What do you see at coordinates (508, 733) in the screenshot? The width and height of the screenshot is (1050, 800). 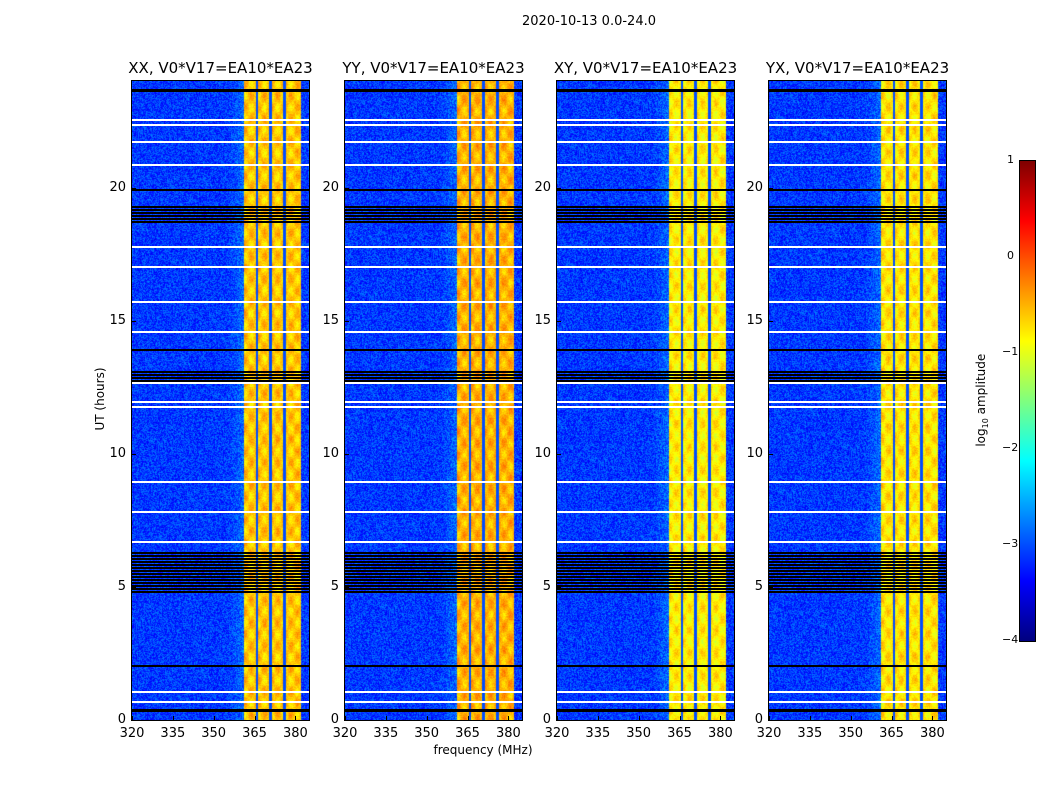 I see `x-tick-label: 380` at bounding box center [508, 733].